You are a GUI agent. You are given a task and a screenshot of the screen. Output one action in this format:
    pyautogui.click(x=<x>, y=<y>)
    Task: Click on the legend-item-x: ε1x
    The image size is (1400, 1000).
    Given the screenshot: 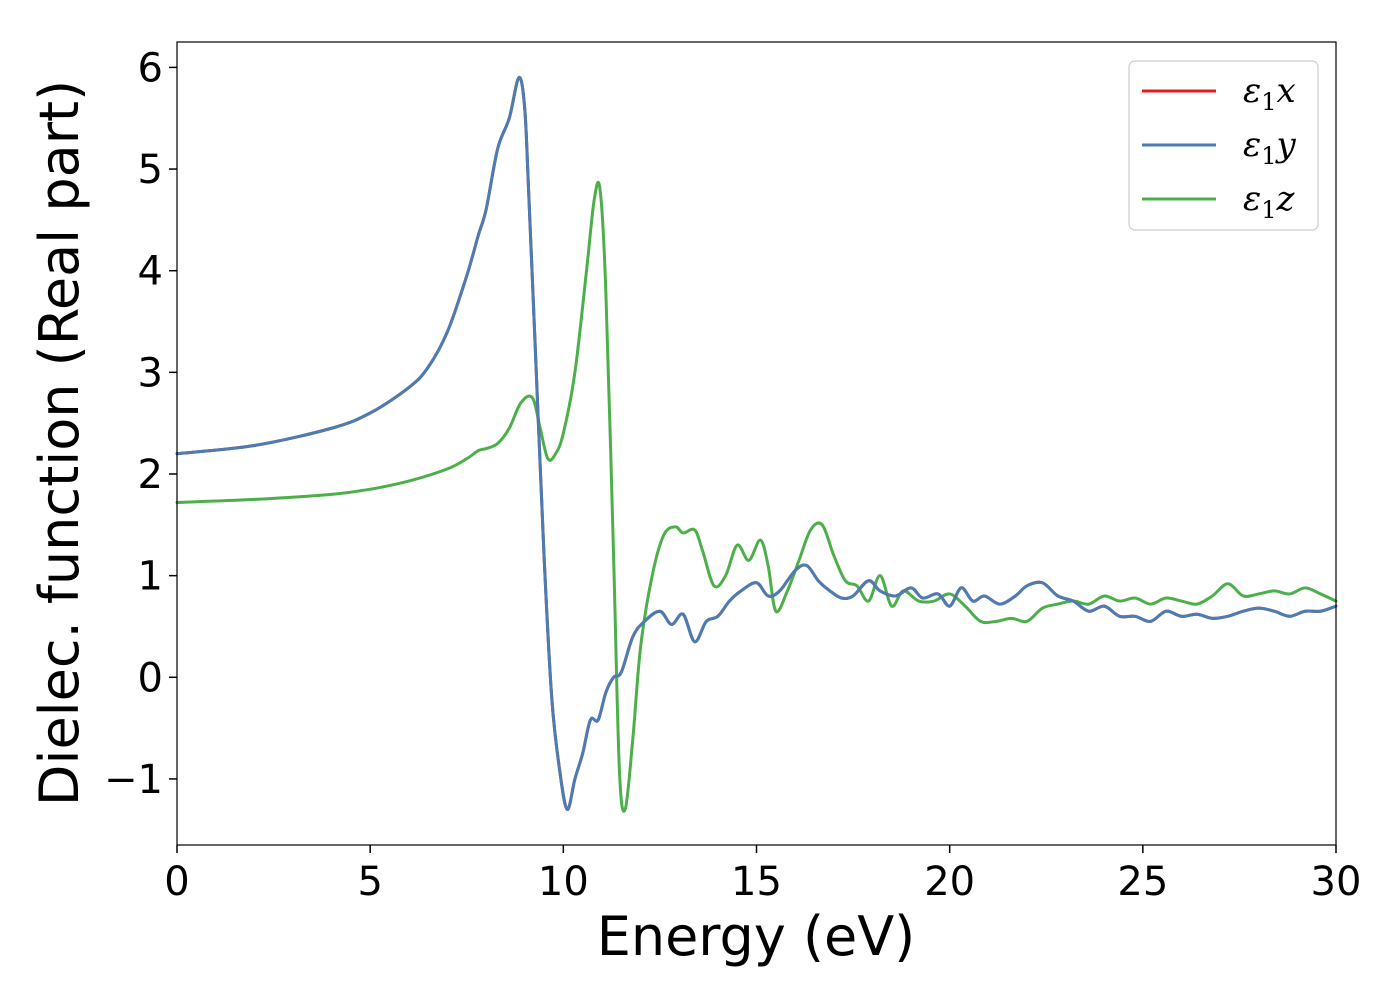 What is the action you would take?
    pyautogui.click(x=1219, y=93)
    